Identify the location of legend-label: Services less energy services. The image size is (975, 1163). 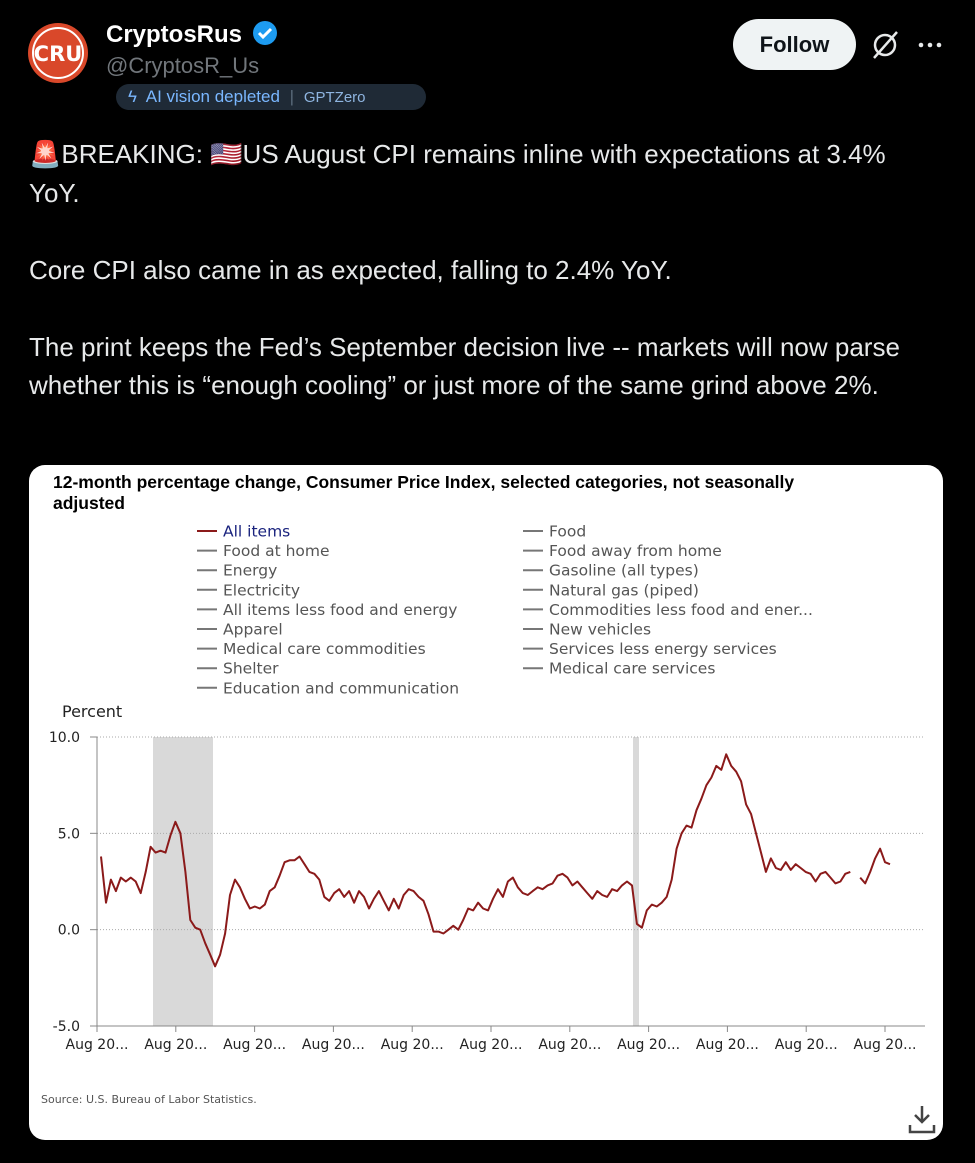
(663, 649).